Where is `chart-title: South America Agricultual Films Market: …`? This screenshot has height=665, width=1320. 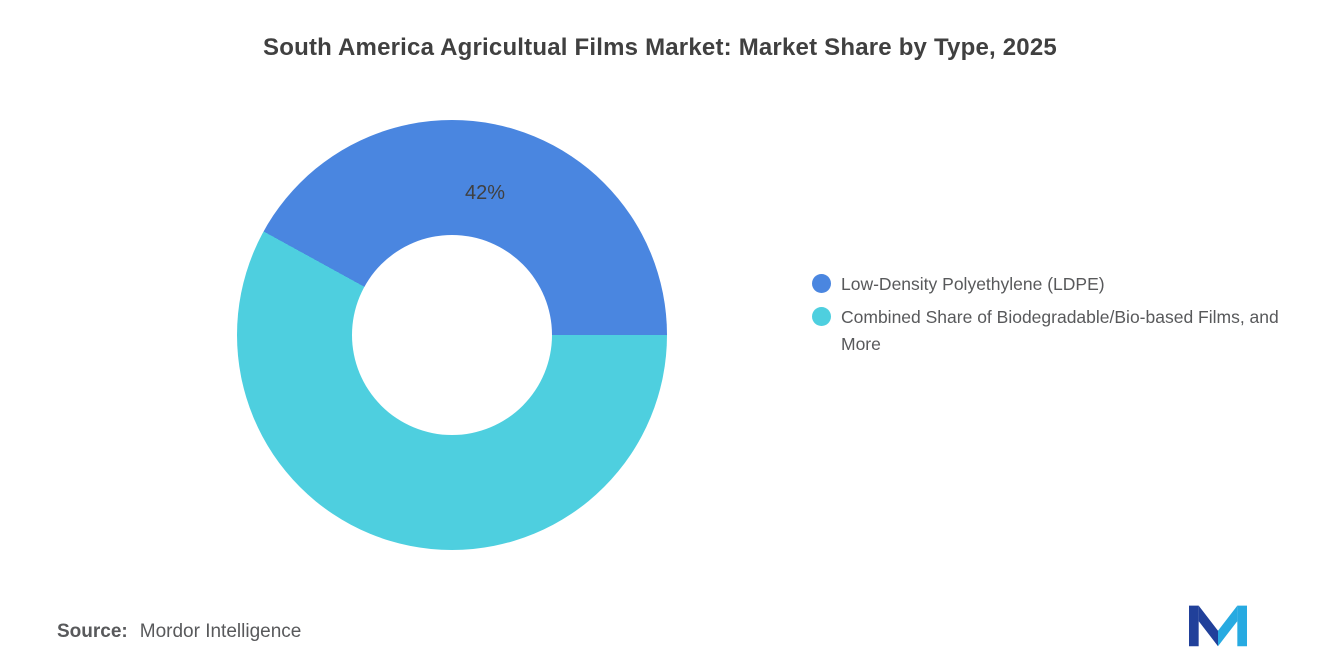
chart-title: South America Agricultual Films Market: … is located at coordinates (660, 47).